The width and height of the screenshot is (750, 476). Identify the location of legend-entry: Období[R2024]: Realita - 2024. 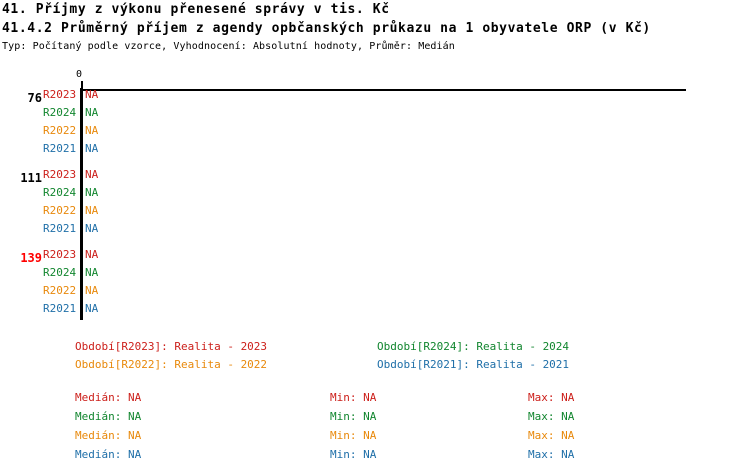
(473, 346).